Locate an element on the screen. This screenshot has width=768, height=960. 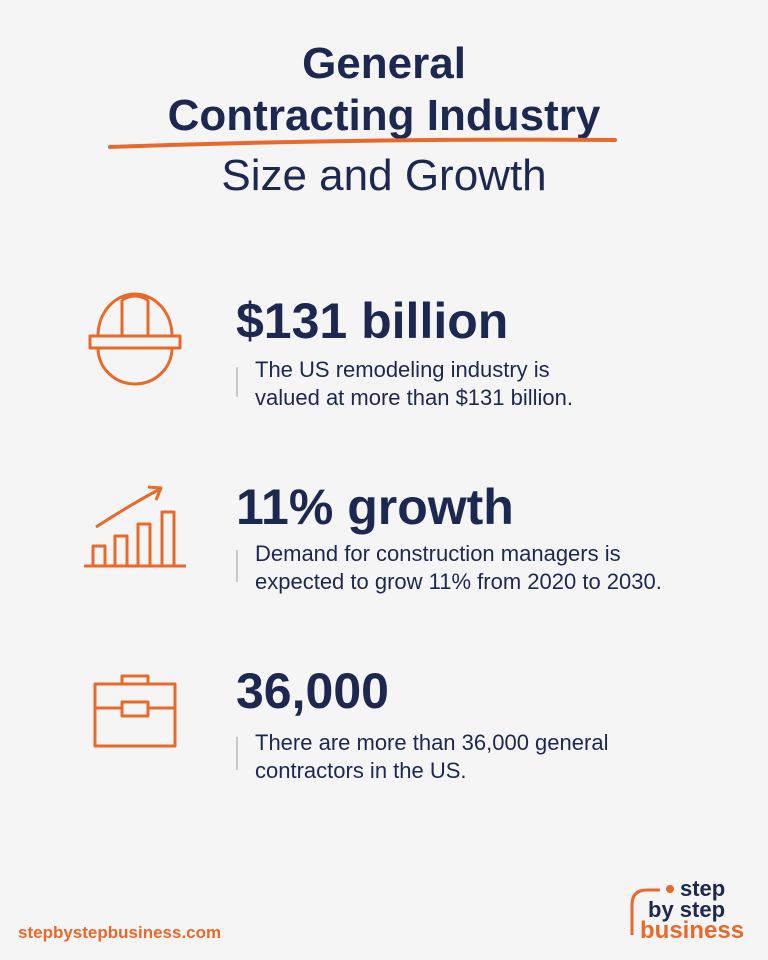
growth-icon is located at coordinates (135, 526).